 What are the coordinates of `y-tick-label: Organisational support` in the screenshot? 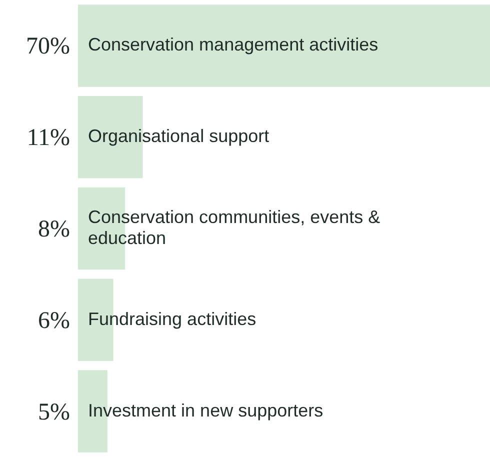 It's located at (179, 136).